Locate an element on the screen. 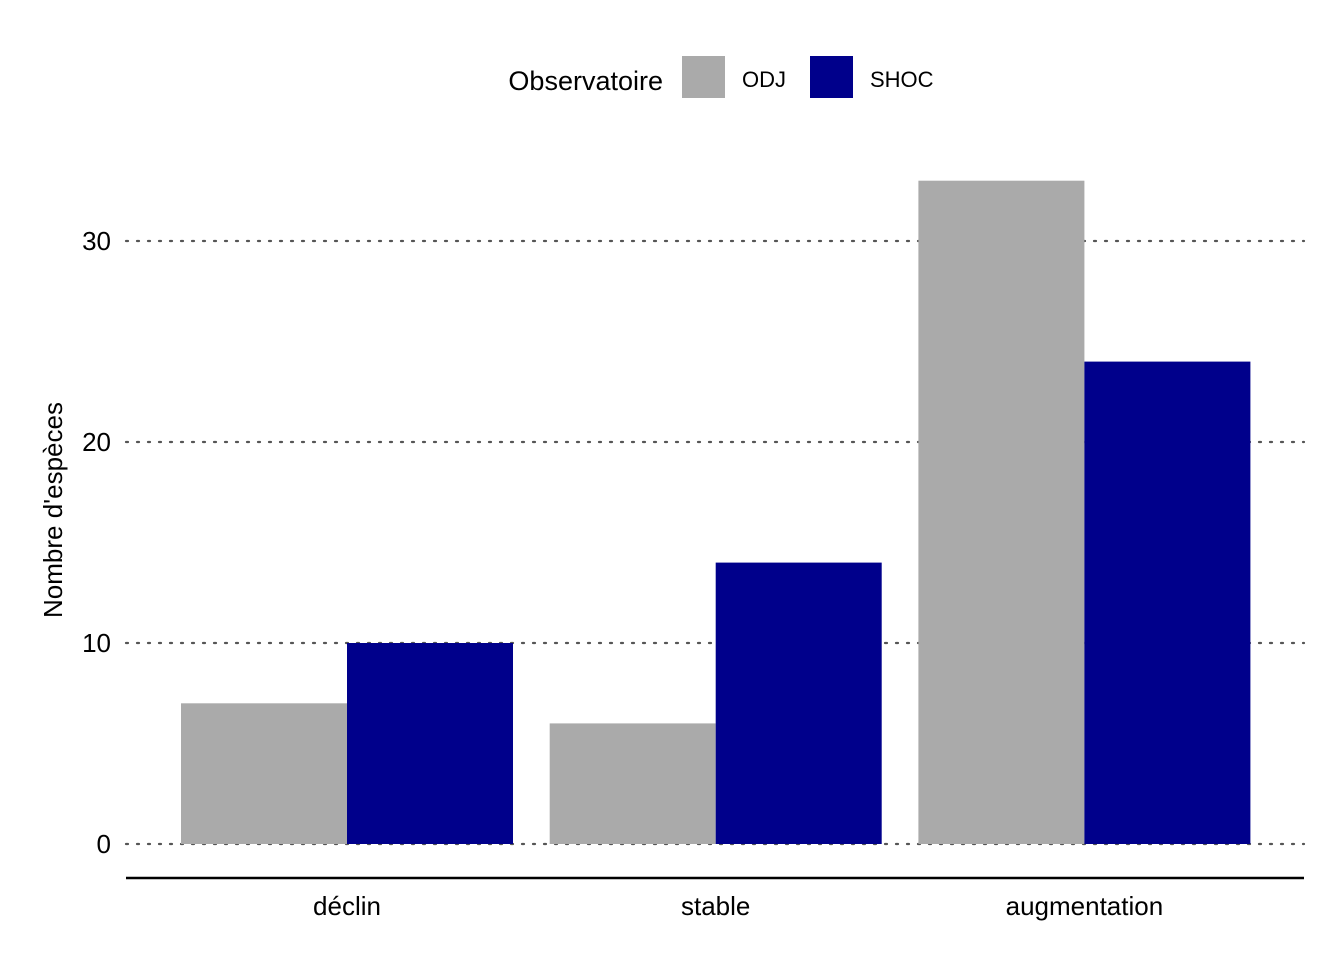 This screenshot has width=1344, height=960. y-tick-label: 0 is located at coordinates (104, 844).